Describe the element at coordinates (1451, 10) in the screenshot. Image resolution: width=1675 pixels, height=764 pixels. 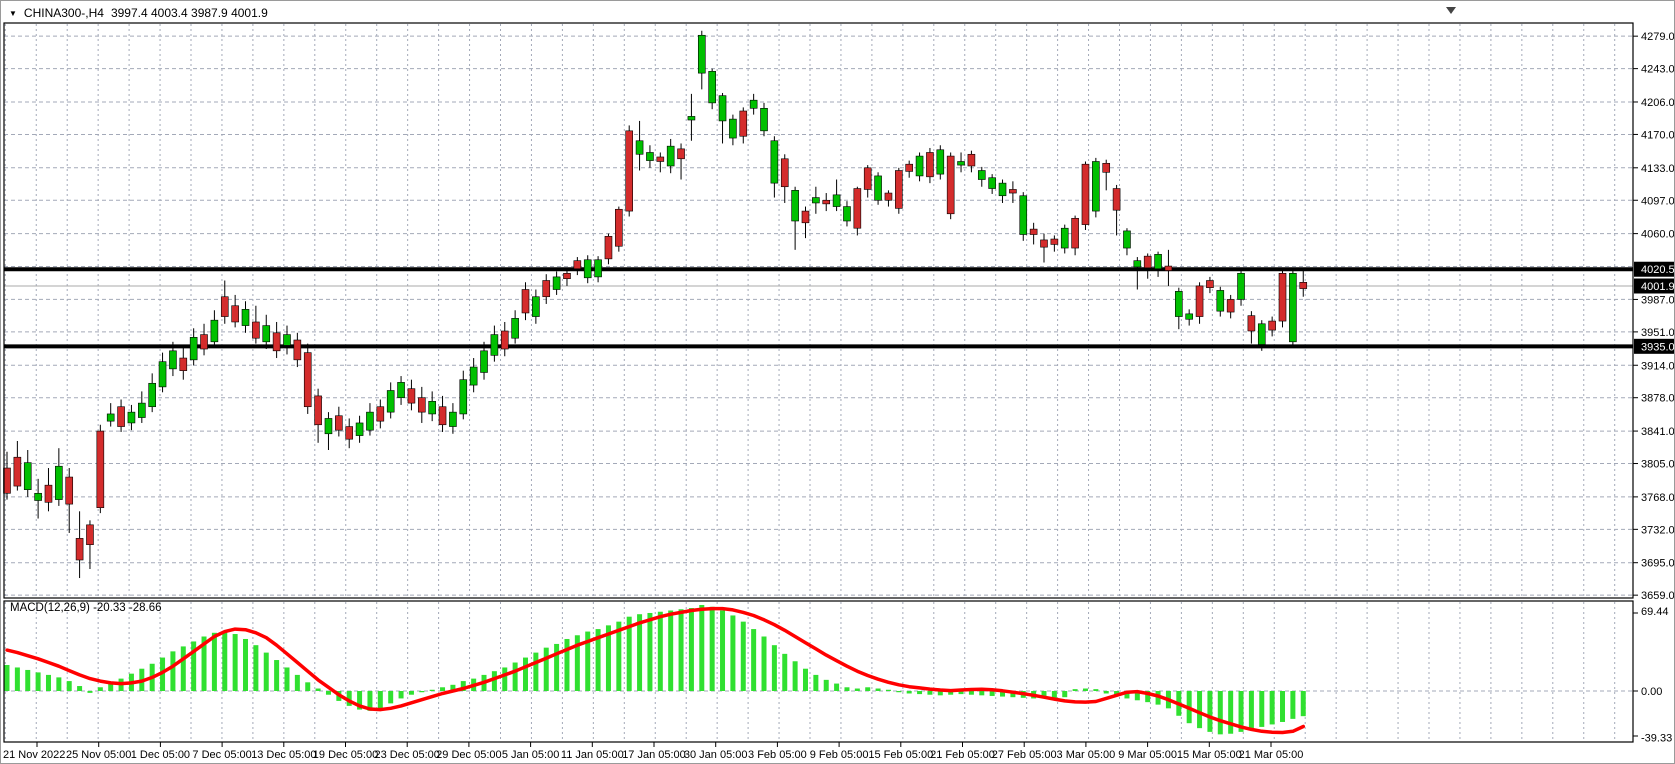
I see `chart-shift-marker-icon` at that location.